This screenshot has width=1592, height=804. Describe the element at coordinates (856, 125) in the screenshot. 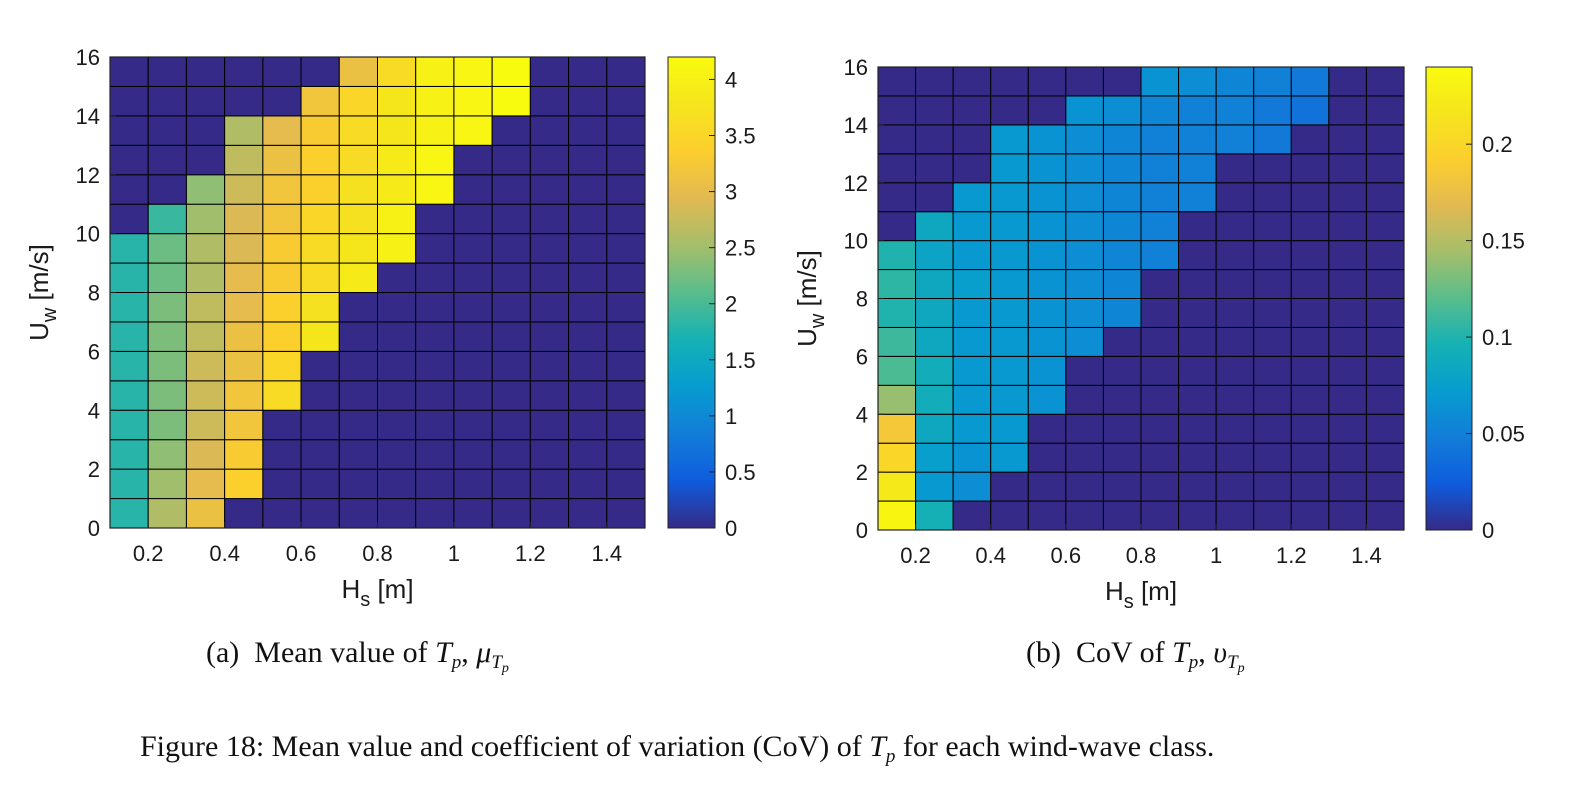

I see `y-tick-label-14: 14` at that location.